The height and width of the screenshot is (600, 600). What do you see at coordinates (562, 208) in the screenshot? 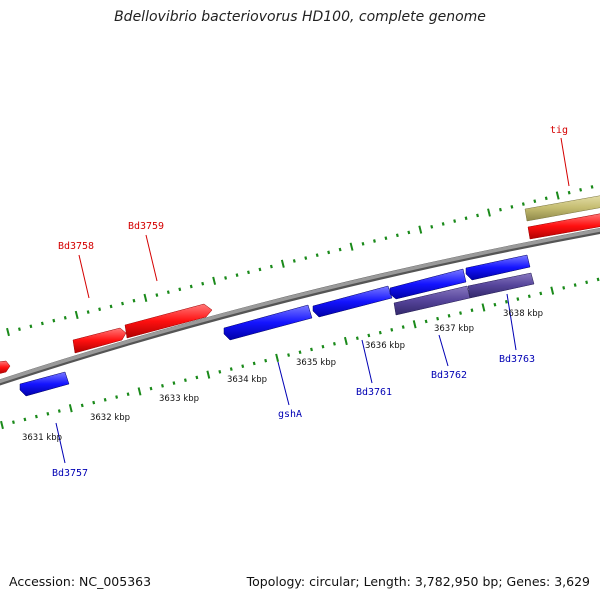
I see `feature-tan-bar` at bounding box center [562, 208].